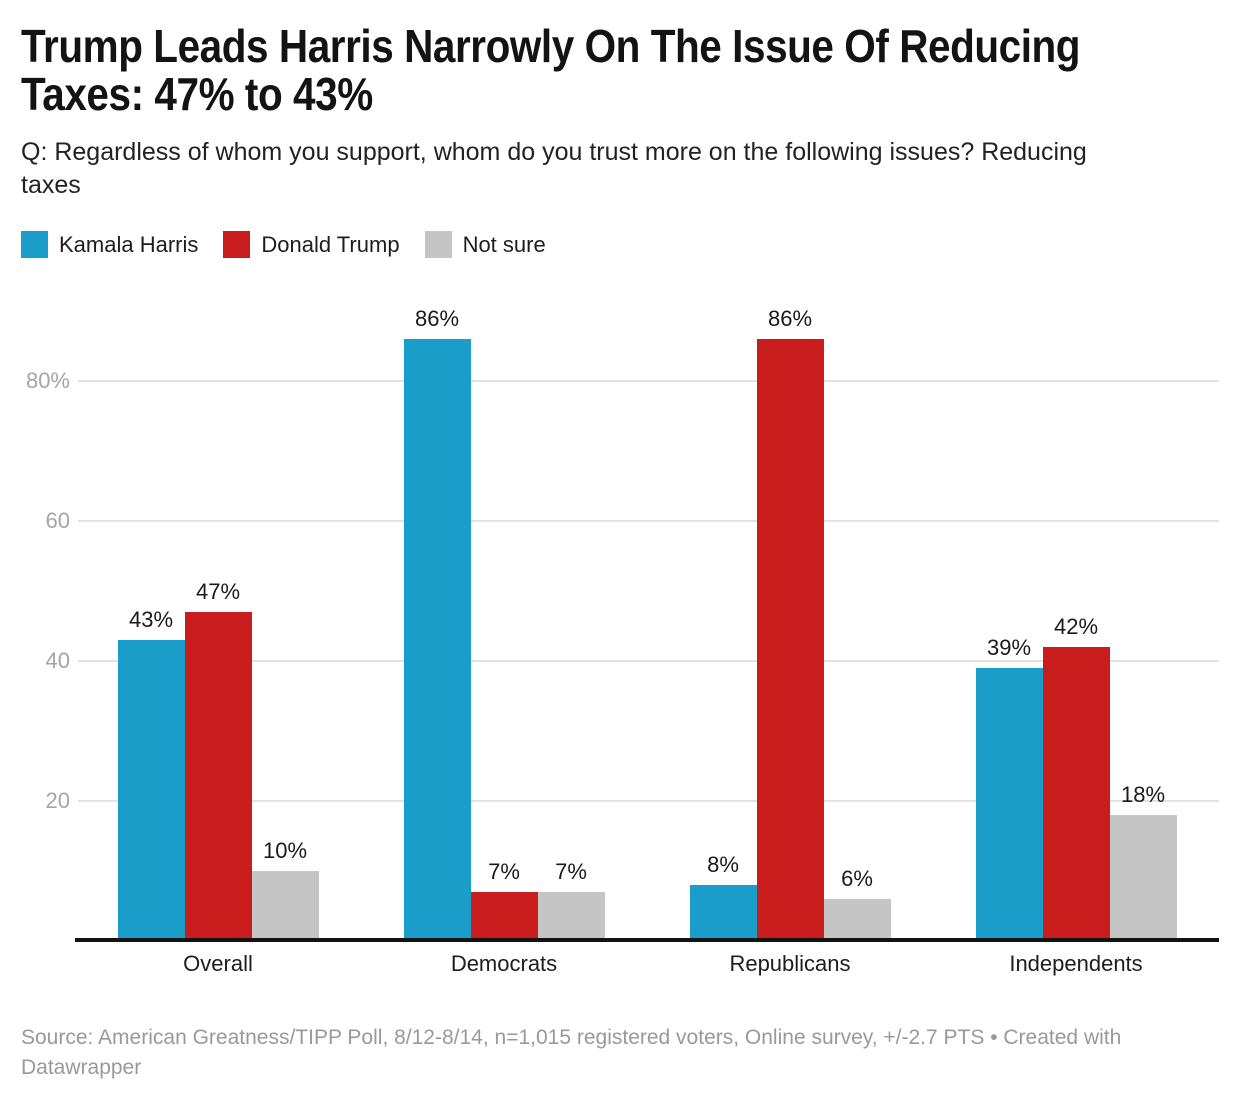 Image resolution: width=1240 pixels, height=1098 pixels. I want to click on bar-republicans-donald-trump, so click(790, 640).